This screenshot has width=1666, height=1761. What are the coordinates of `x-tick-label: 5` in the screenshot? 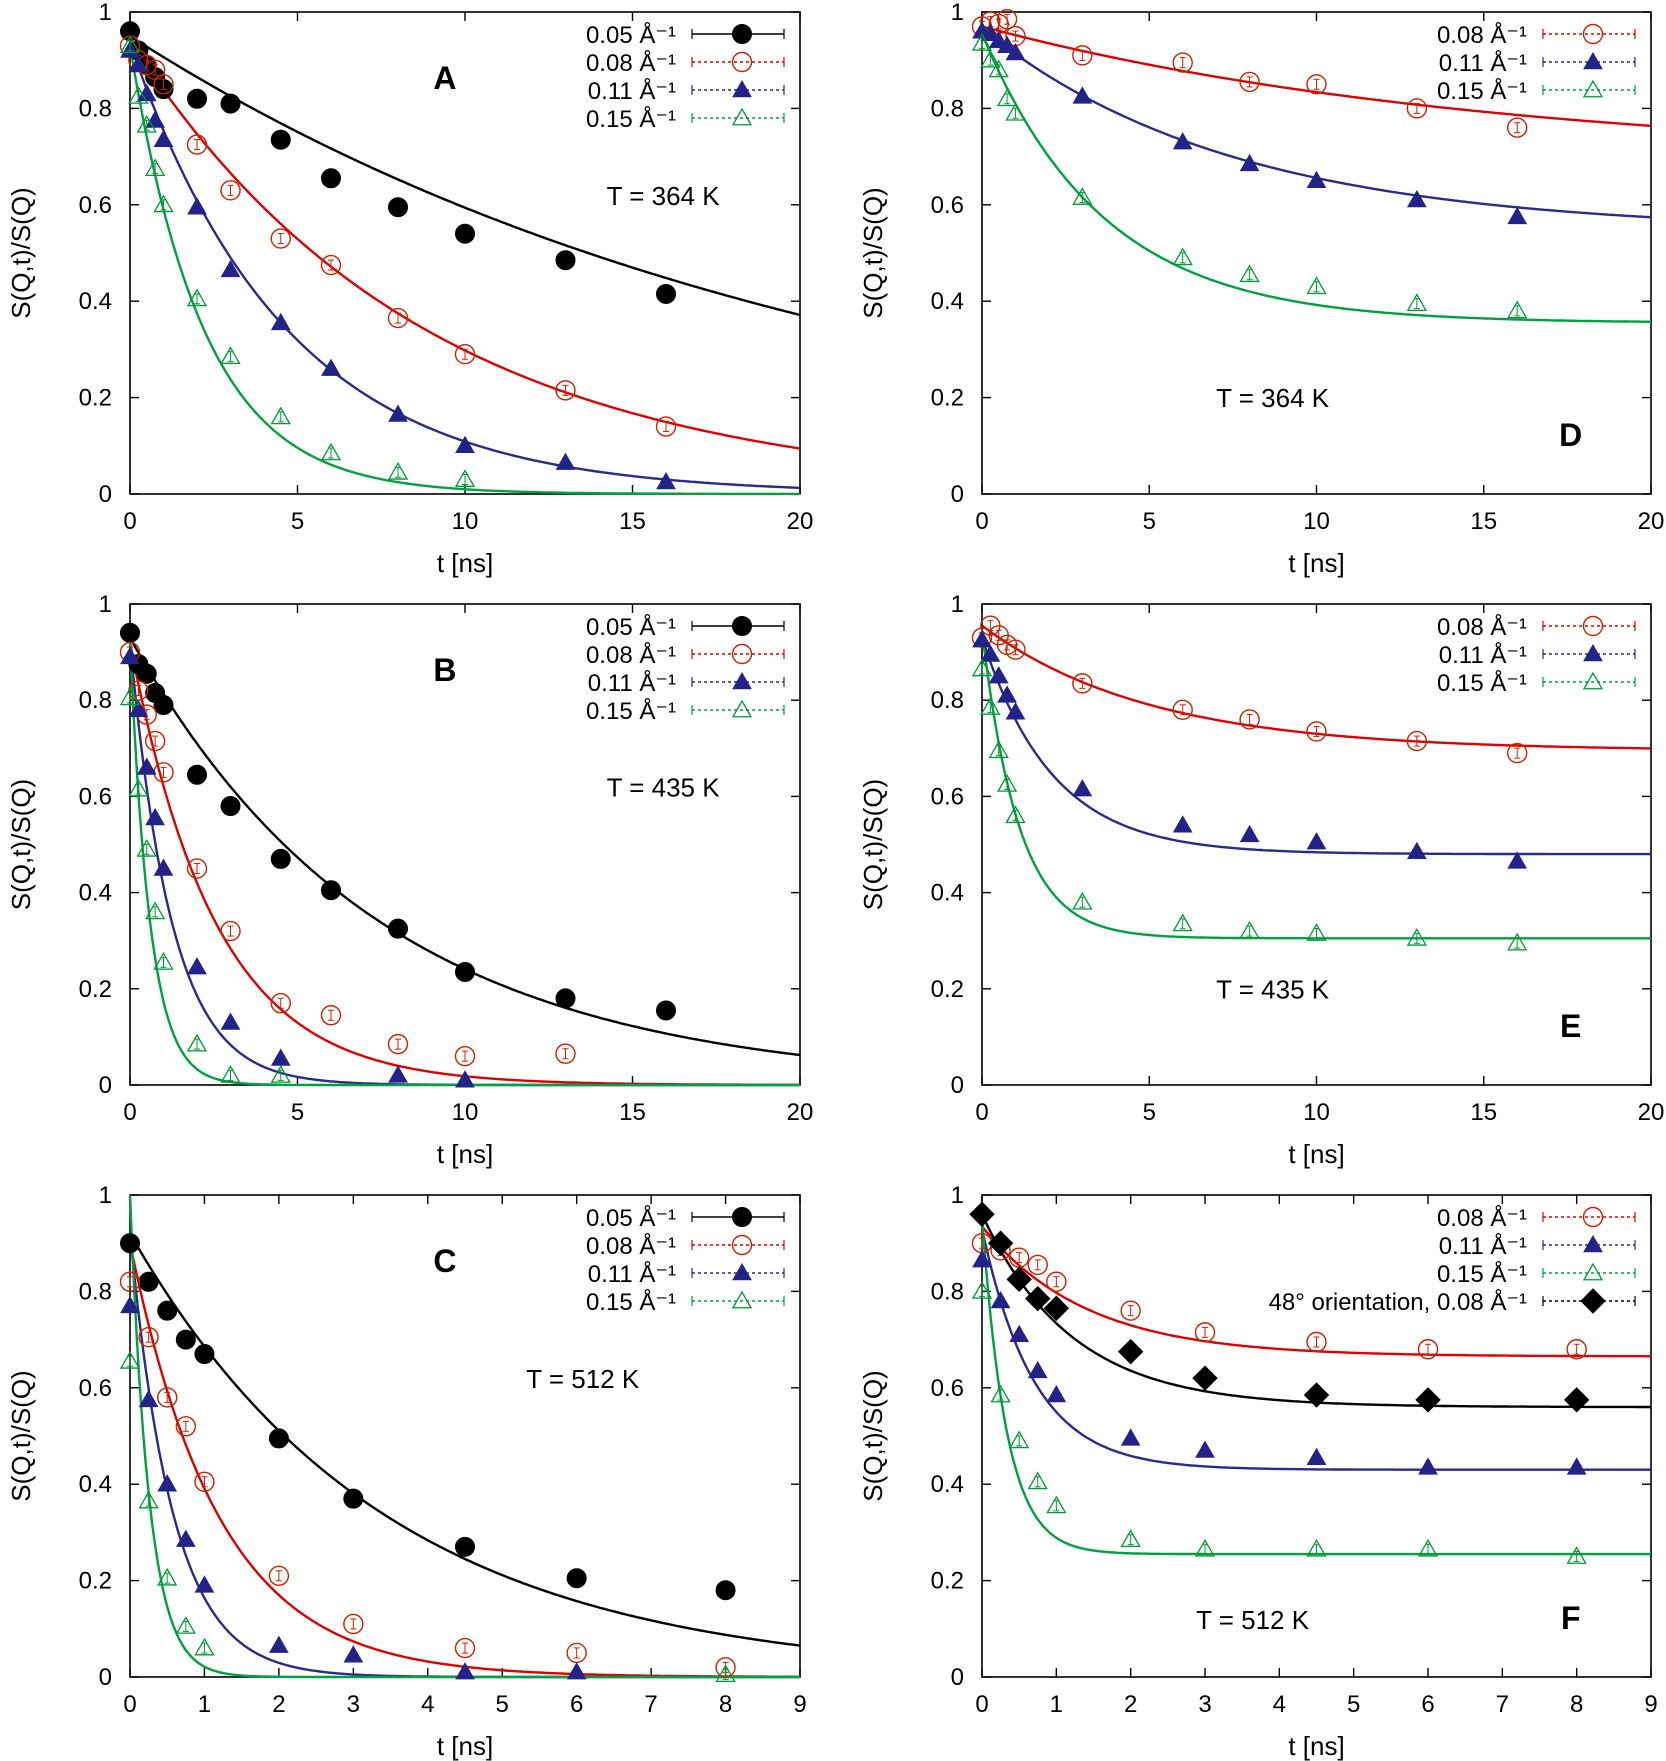 It's located at (502, 1704).